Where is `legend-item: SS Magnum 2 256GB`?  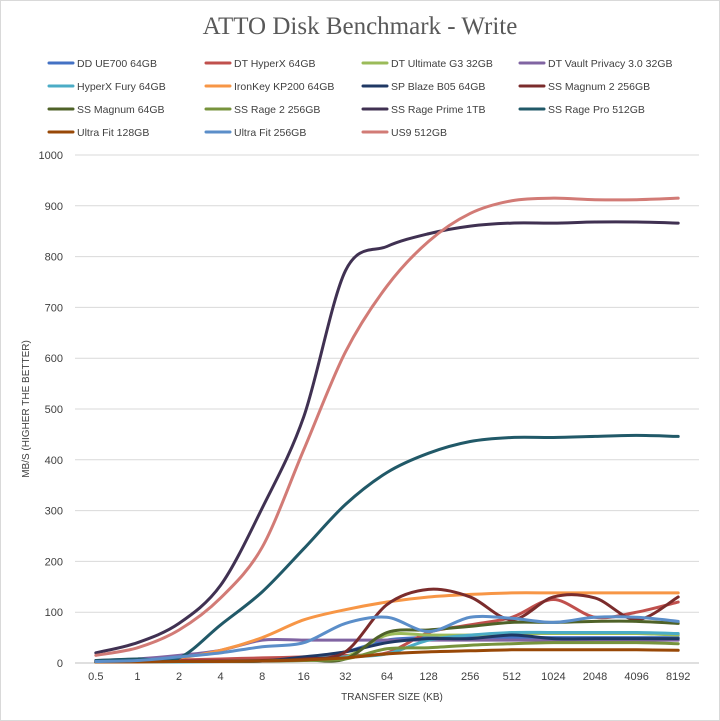 legend-item: SS Magnum 2 256GB is located at coordinates (584, 87).